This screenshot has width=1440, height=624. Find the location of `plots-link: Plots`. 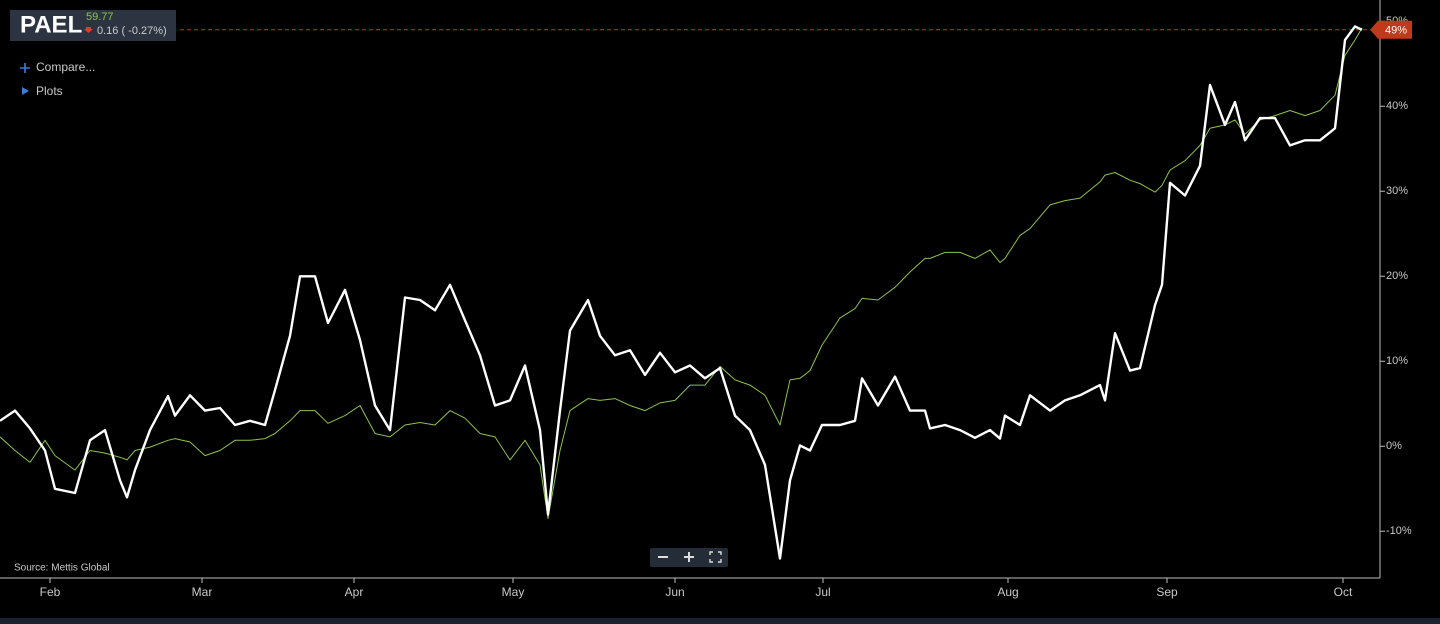

plots-link: Plots is located at coordinates (49, 91).